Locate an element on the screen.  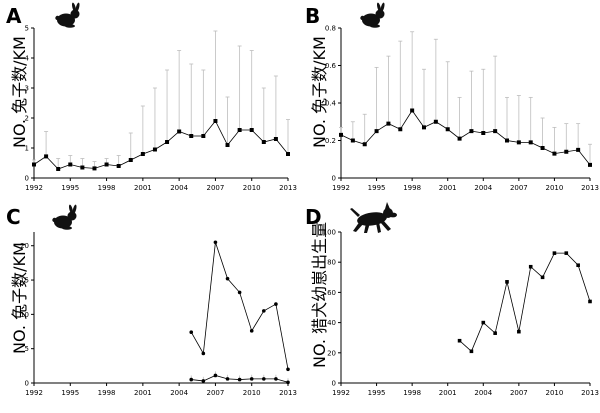
panel-b-rabbit-icon is located at coordinates (372, 15).